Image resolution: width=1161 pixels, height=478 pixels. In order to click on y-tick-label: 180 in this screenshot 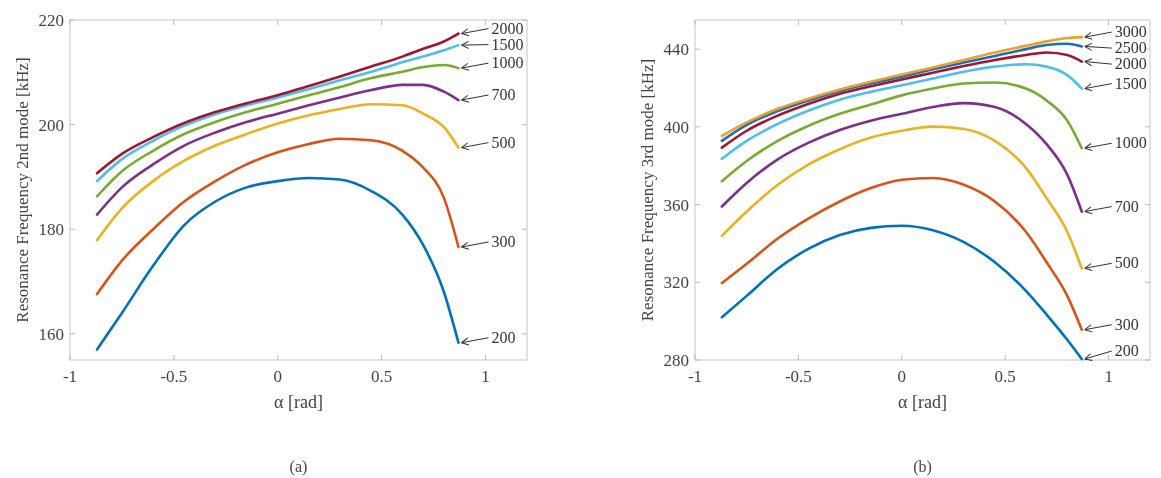, I will do `click(51, 230)`.